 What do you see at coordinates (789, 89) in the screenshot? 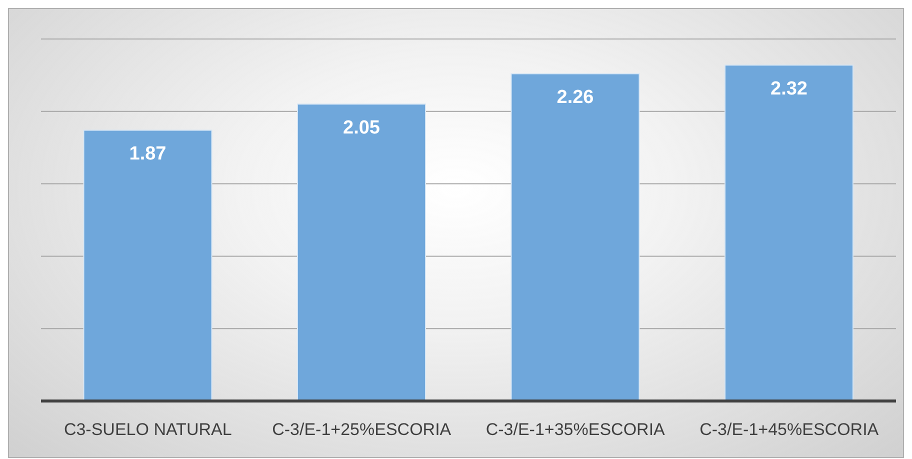
I see `data-label: 2.32` at bounding box center [789, 89].